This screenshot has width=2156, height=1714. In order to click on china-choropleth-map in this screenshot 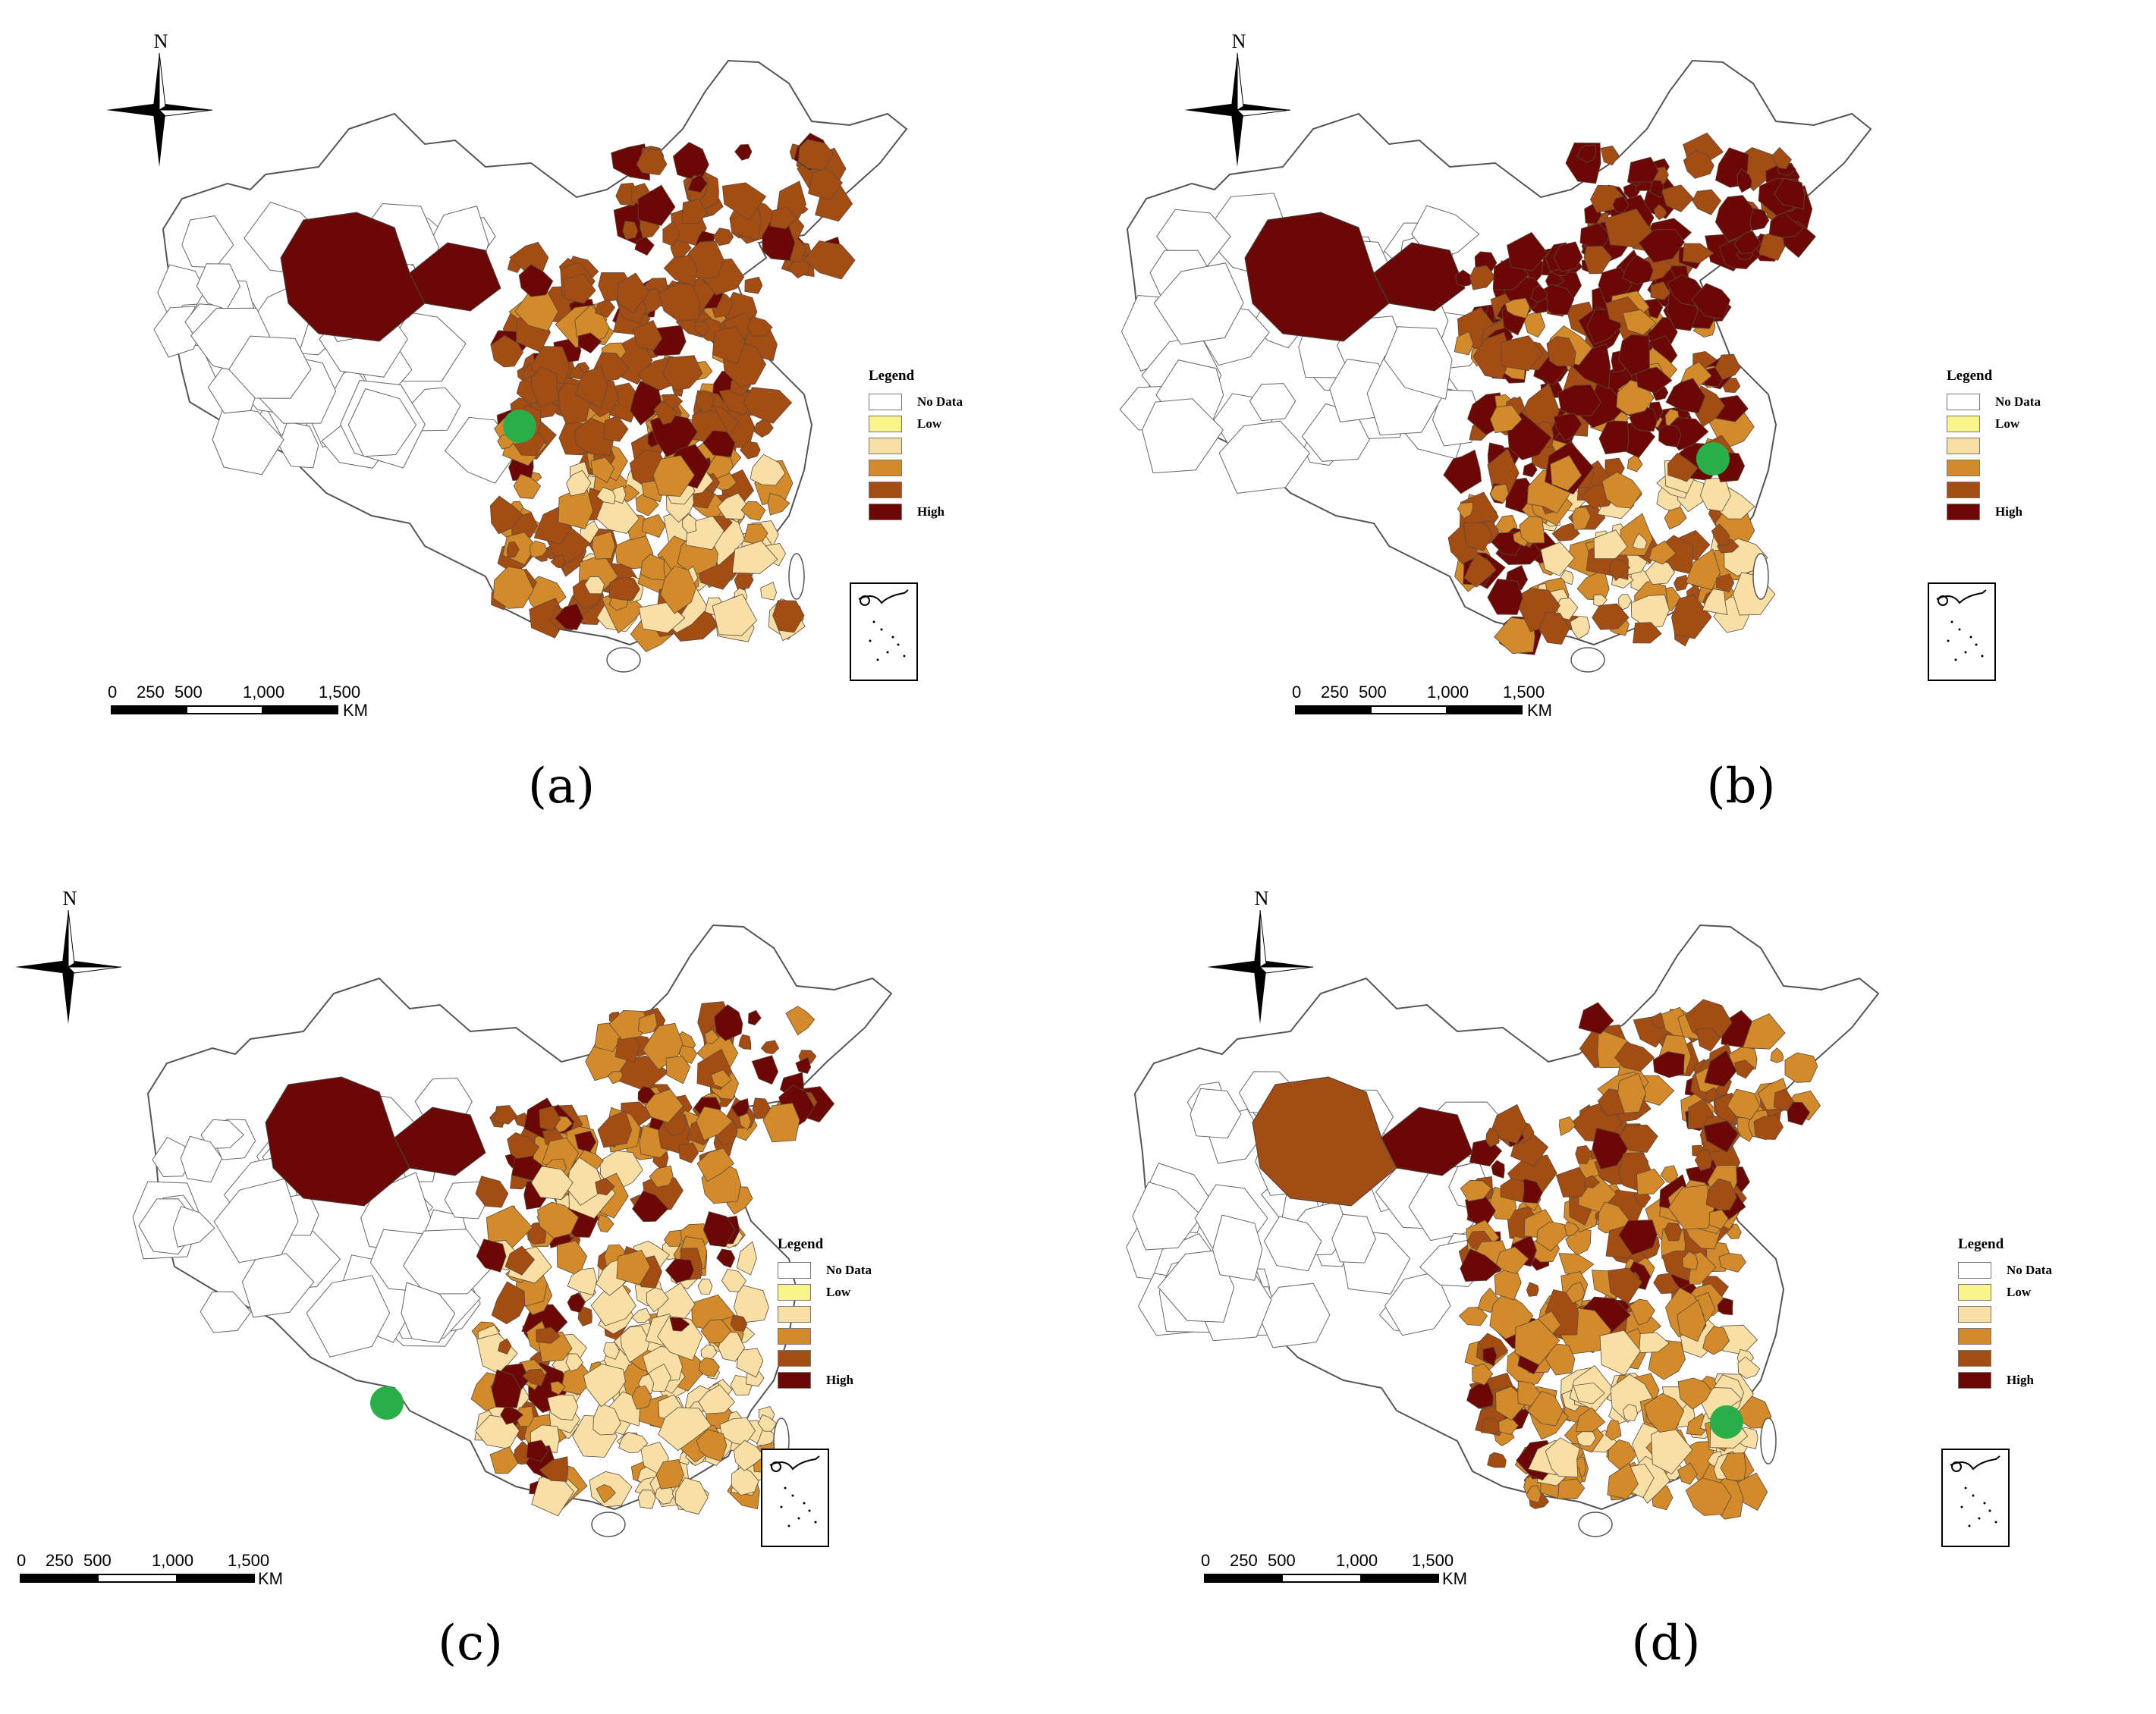, I will do `click(1503, 1230)`.